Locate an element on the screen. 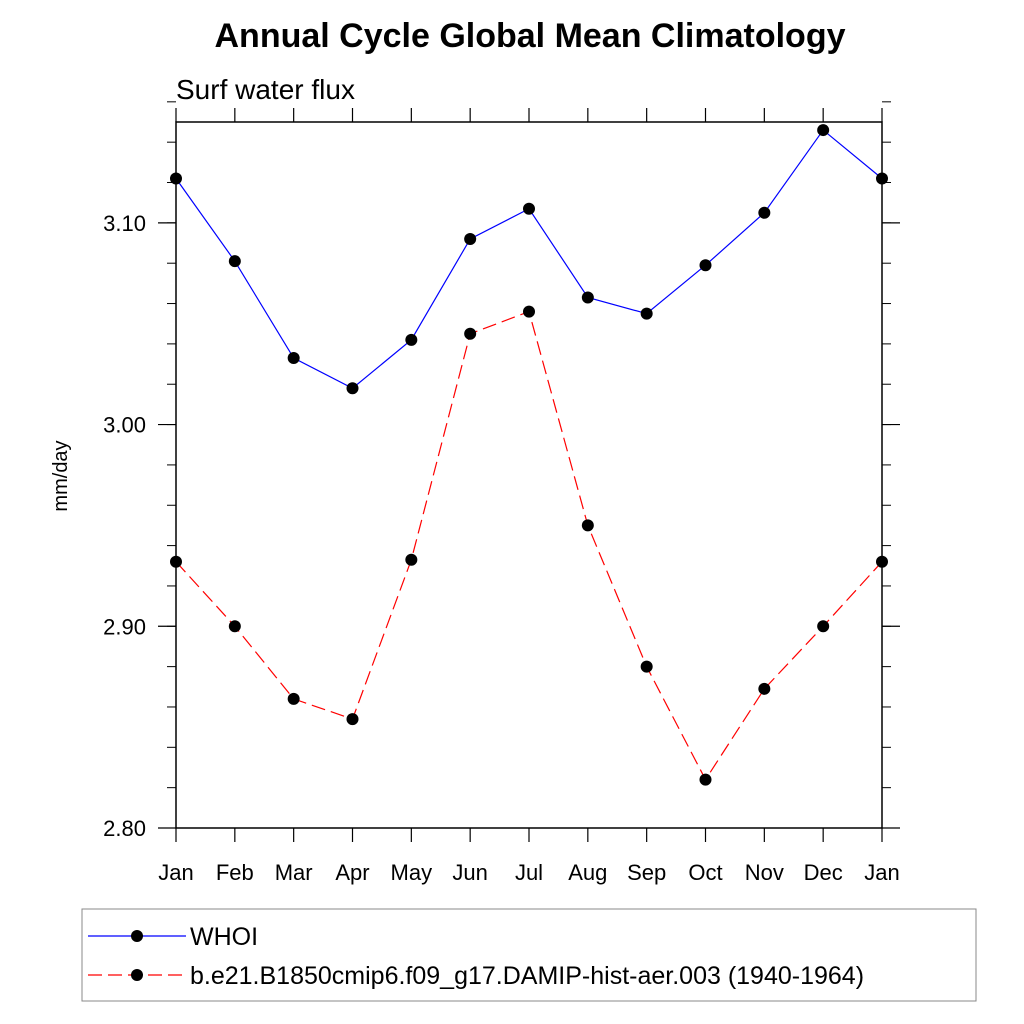 The height and width of the screenshot is (1024, 1024). x-tick-label: Jun is located at coordinates (469, 872).